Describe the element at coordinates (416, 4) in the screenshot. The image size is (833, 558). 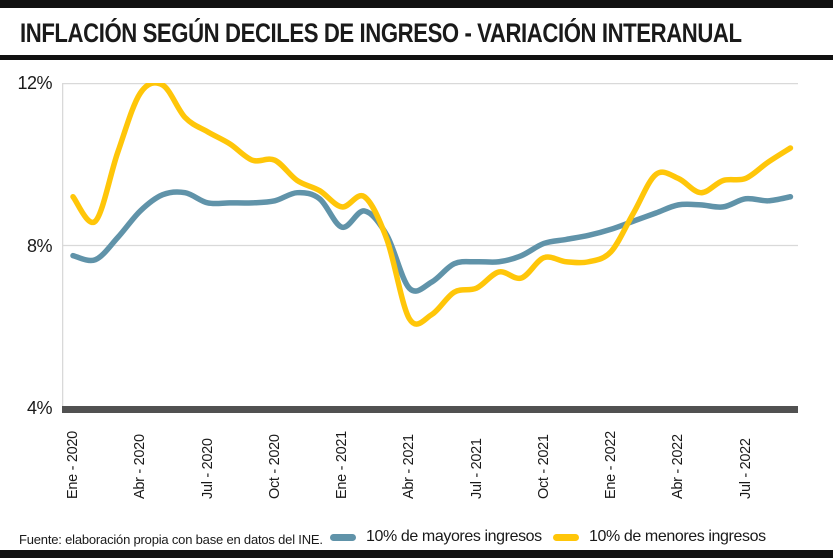
I see `top-accent-bar` at that location.